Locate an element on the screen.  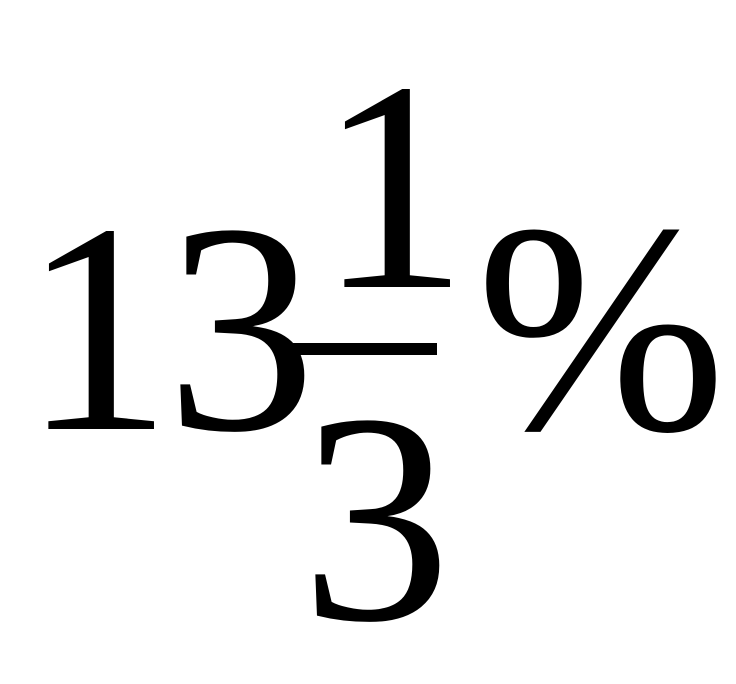
fraction-numerator: 1 is located at coordinates (393, 186).